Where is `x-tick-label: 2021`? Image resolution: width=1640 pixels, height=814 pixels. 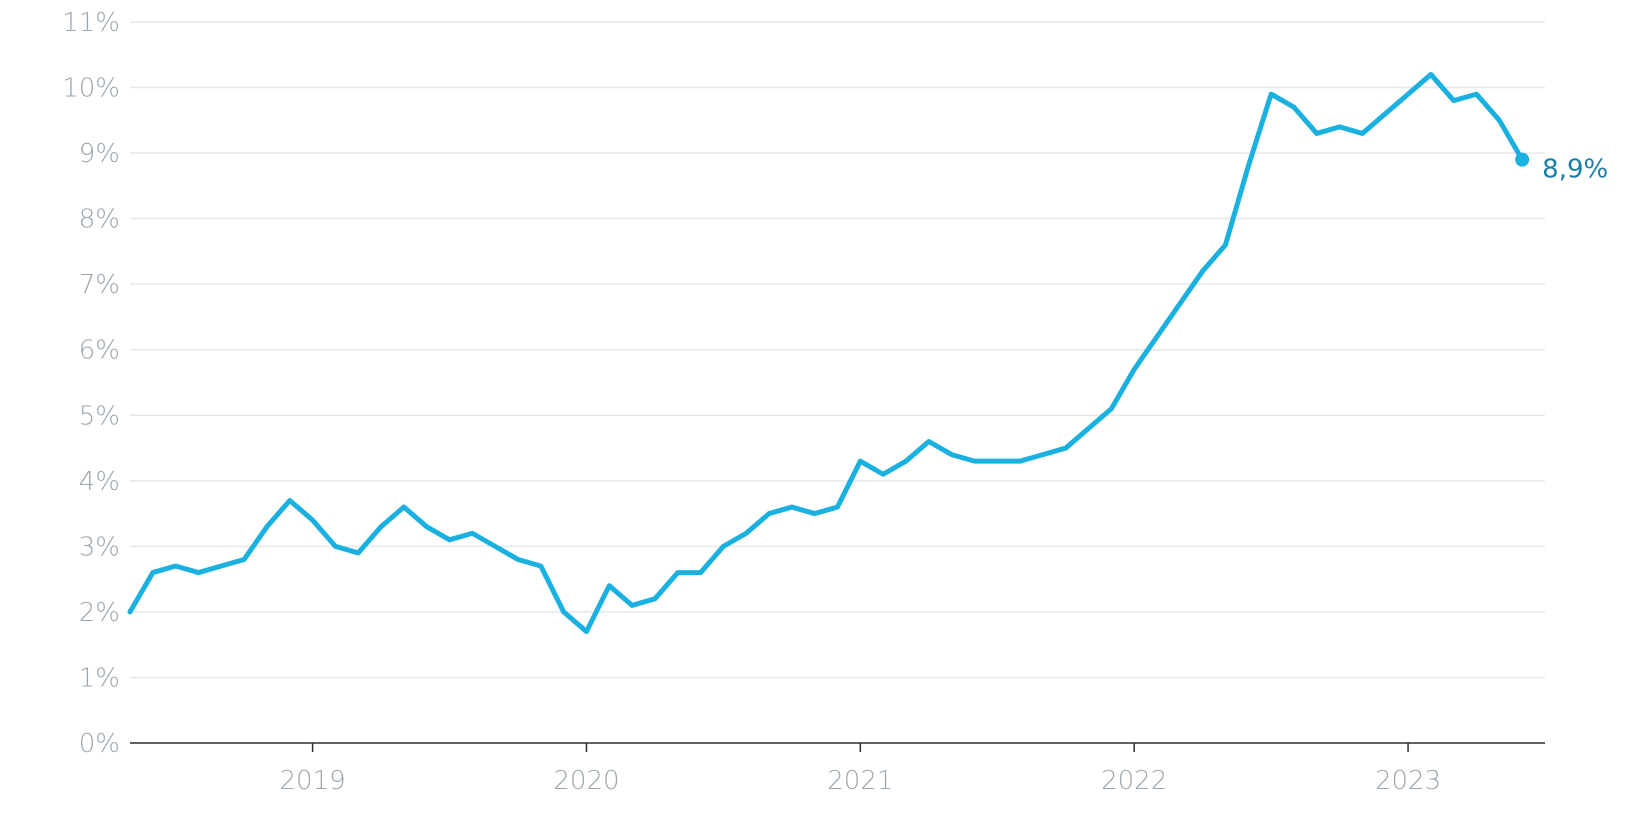
x-tick-label: 2021 is located at coordinates (860, 781).